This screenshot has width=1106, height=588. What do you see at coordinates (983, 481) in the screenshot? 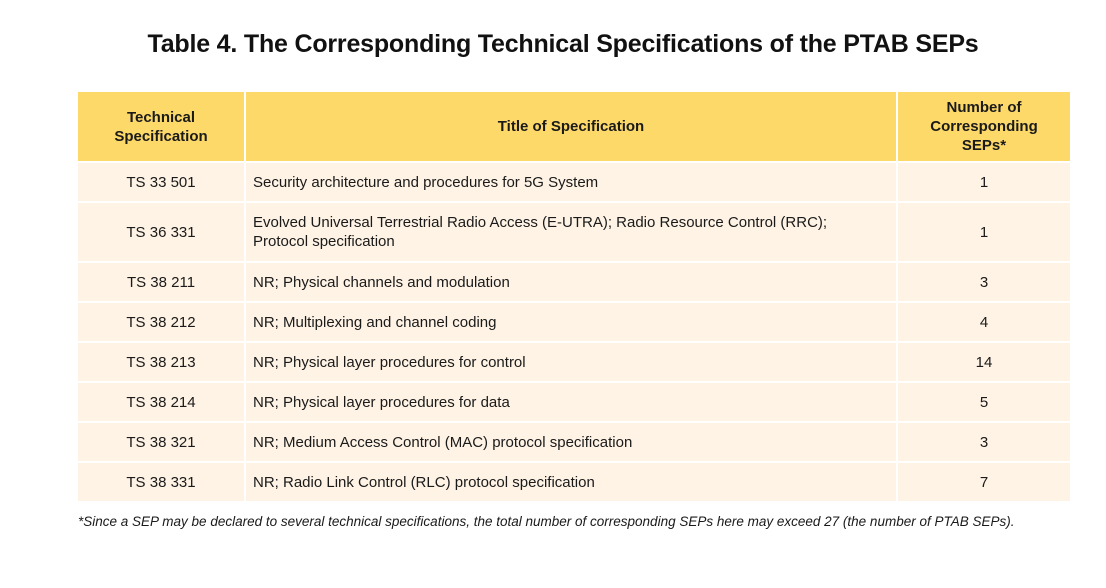
I see `count-cell: 7` at bounding box center [983, 481].